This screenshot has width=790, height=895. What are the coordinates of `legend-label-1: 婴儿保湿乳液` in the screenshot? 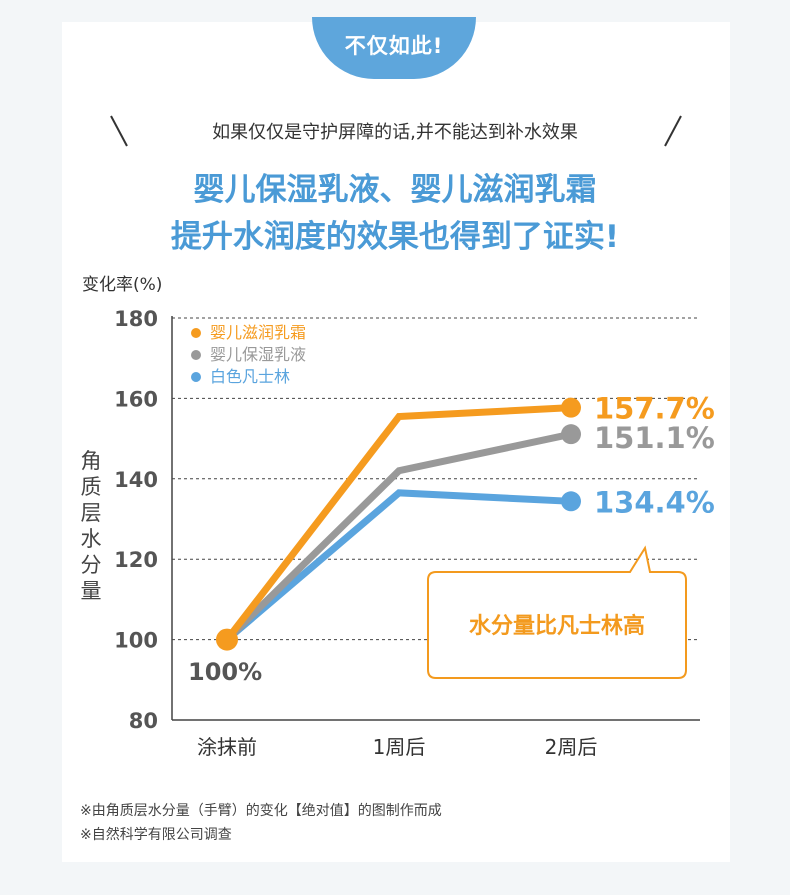 It's located at (258, 354).